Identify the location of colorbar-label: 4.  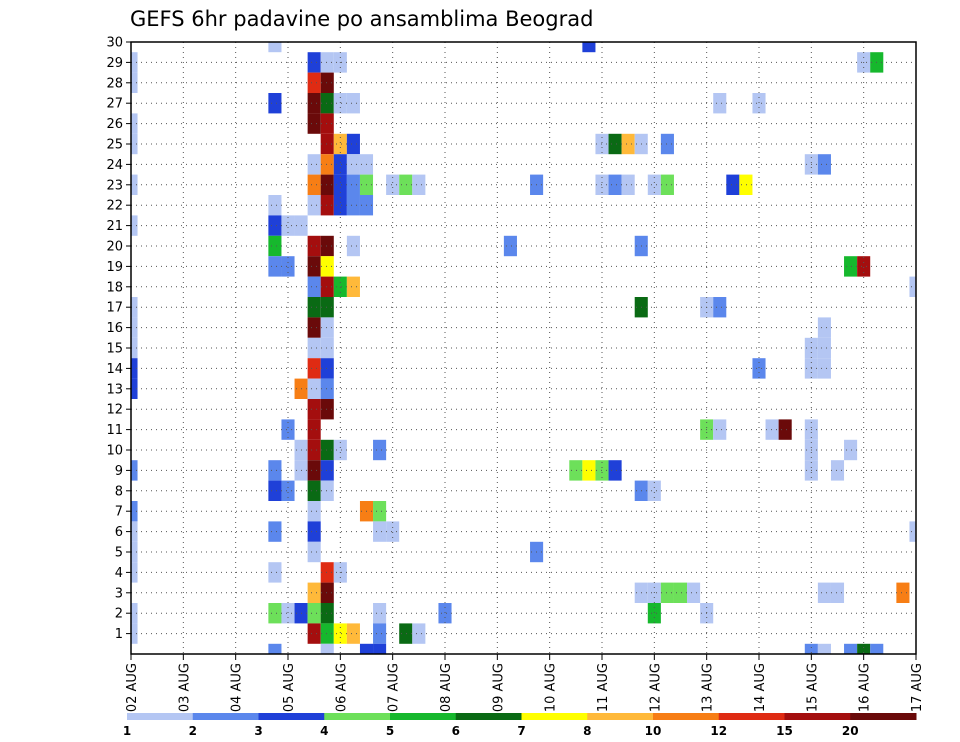
(324, 731).